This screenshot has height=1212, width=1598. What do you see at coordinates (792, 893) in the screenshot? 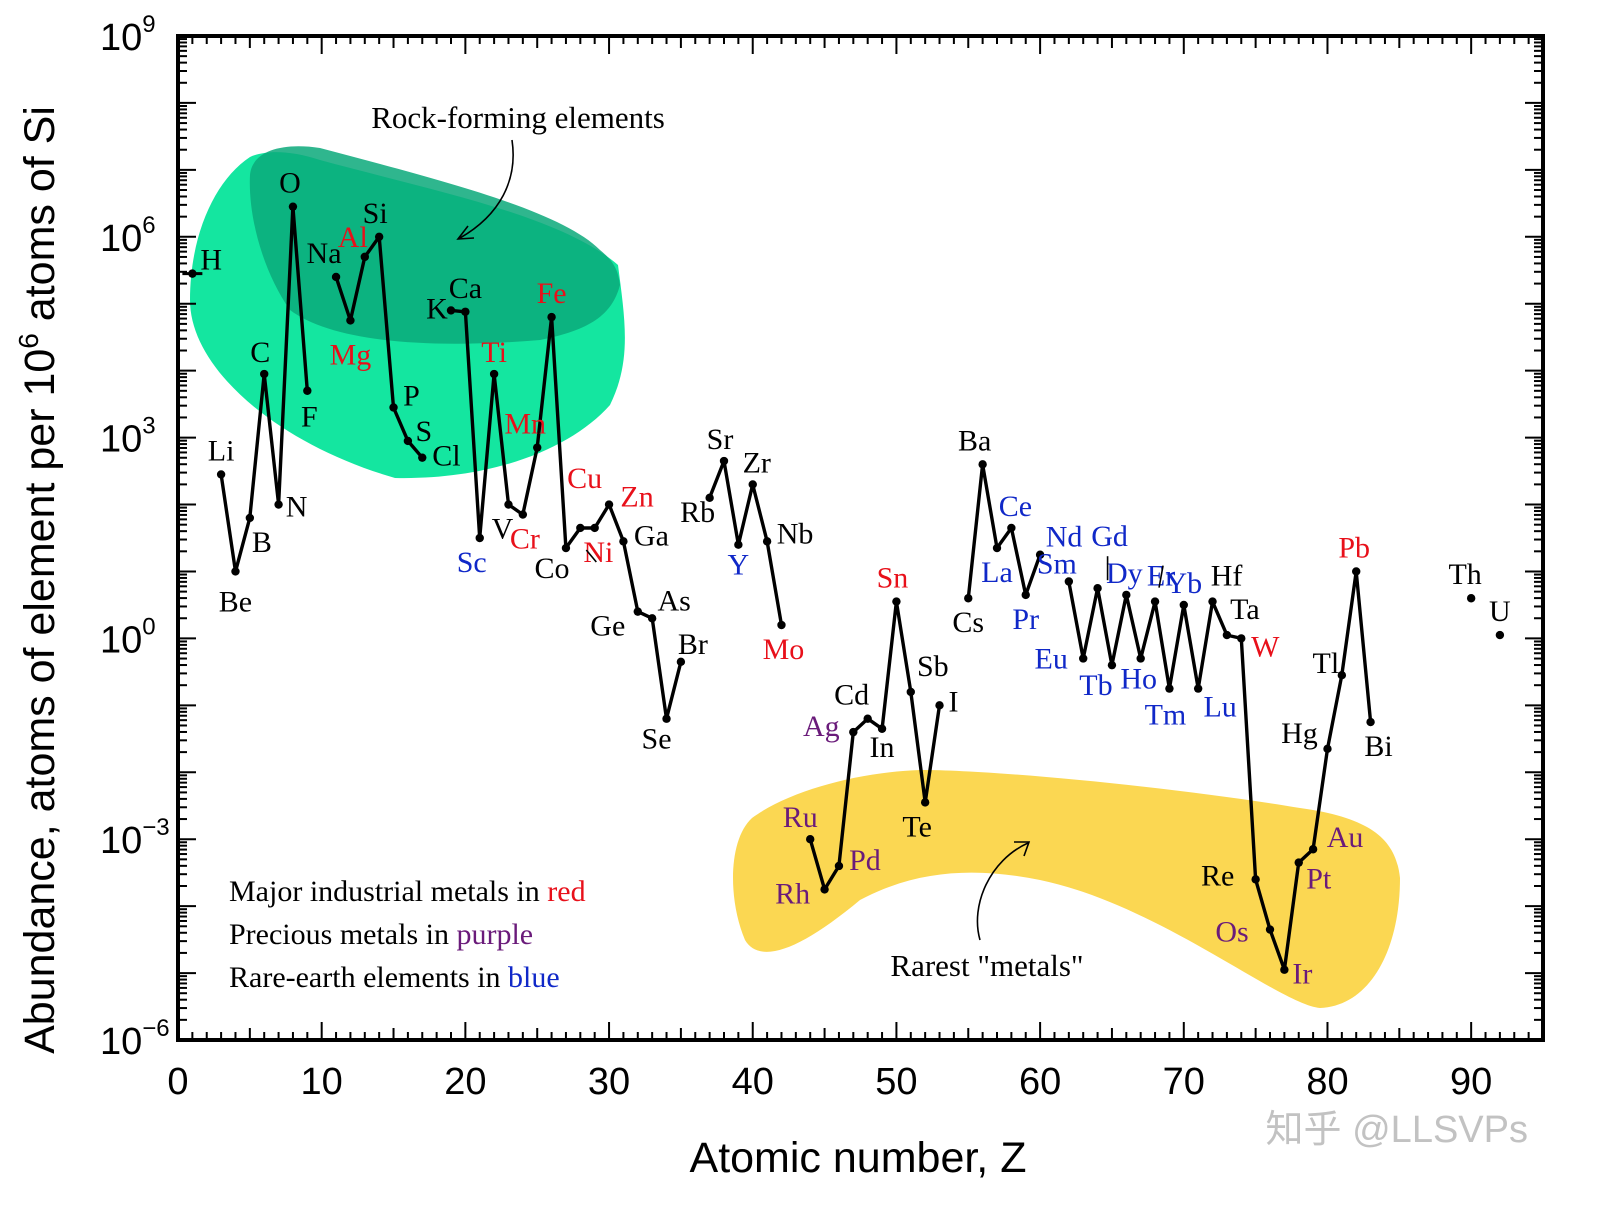
I see `element-label-rh: Rh` at bounding box center [792, 893].